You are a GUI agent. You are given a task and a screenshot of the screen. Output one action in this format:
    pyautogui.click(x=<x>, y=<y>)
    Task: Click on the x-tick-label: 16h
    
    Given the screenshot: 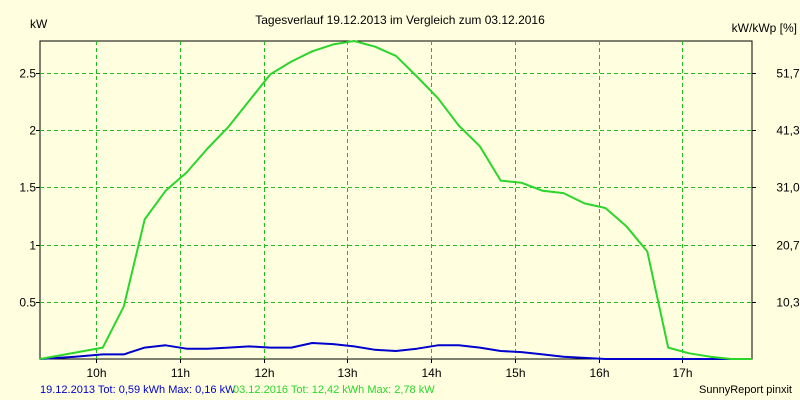 What is the action you would take?
    pyautogui.click(x=599, y=373)
    